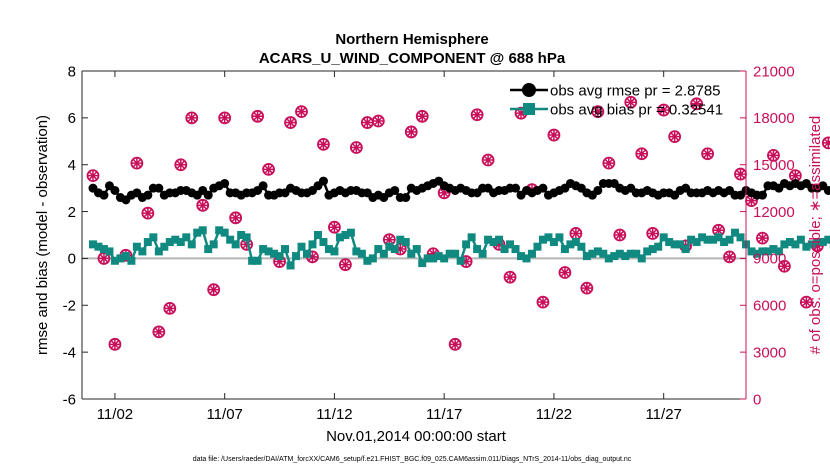 The width and height of the screenshot is (830, 470). What do you see at coordinates (411, 39) in the screenshot?
I see `chart-title: Northern Hemisphere` at bounding box center [411, 39].